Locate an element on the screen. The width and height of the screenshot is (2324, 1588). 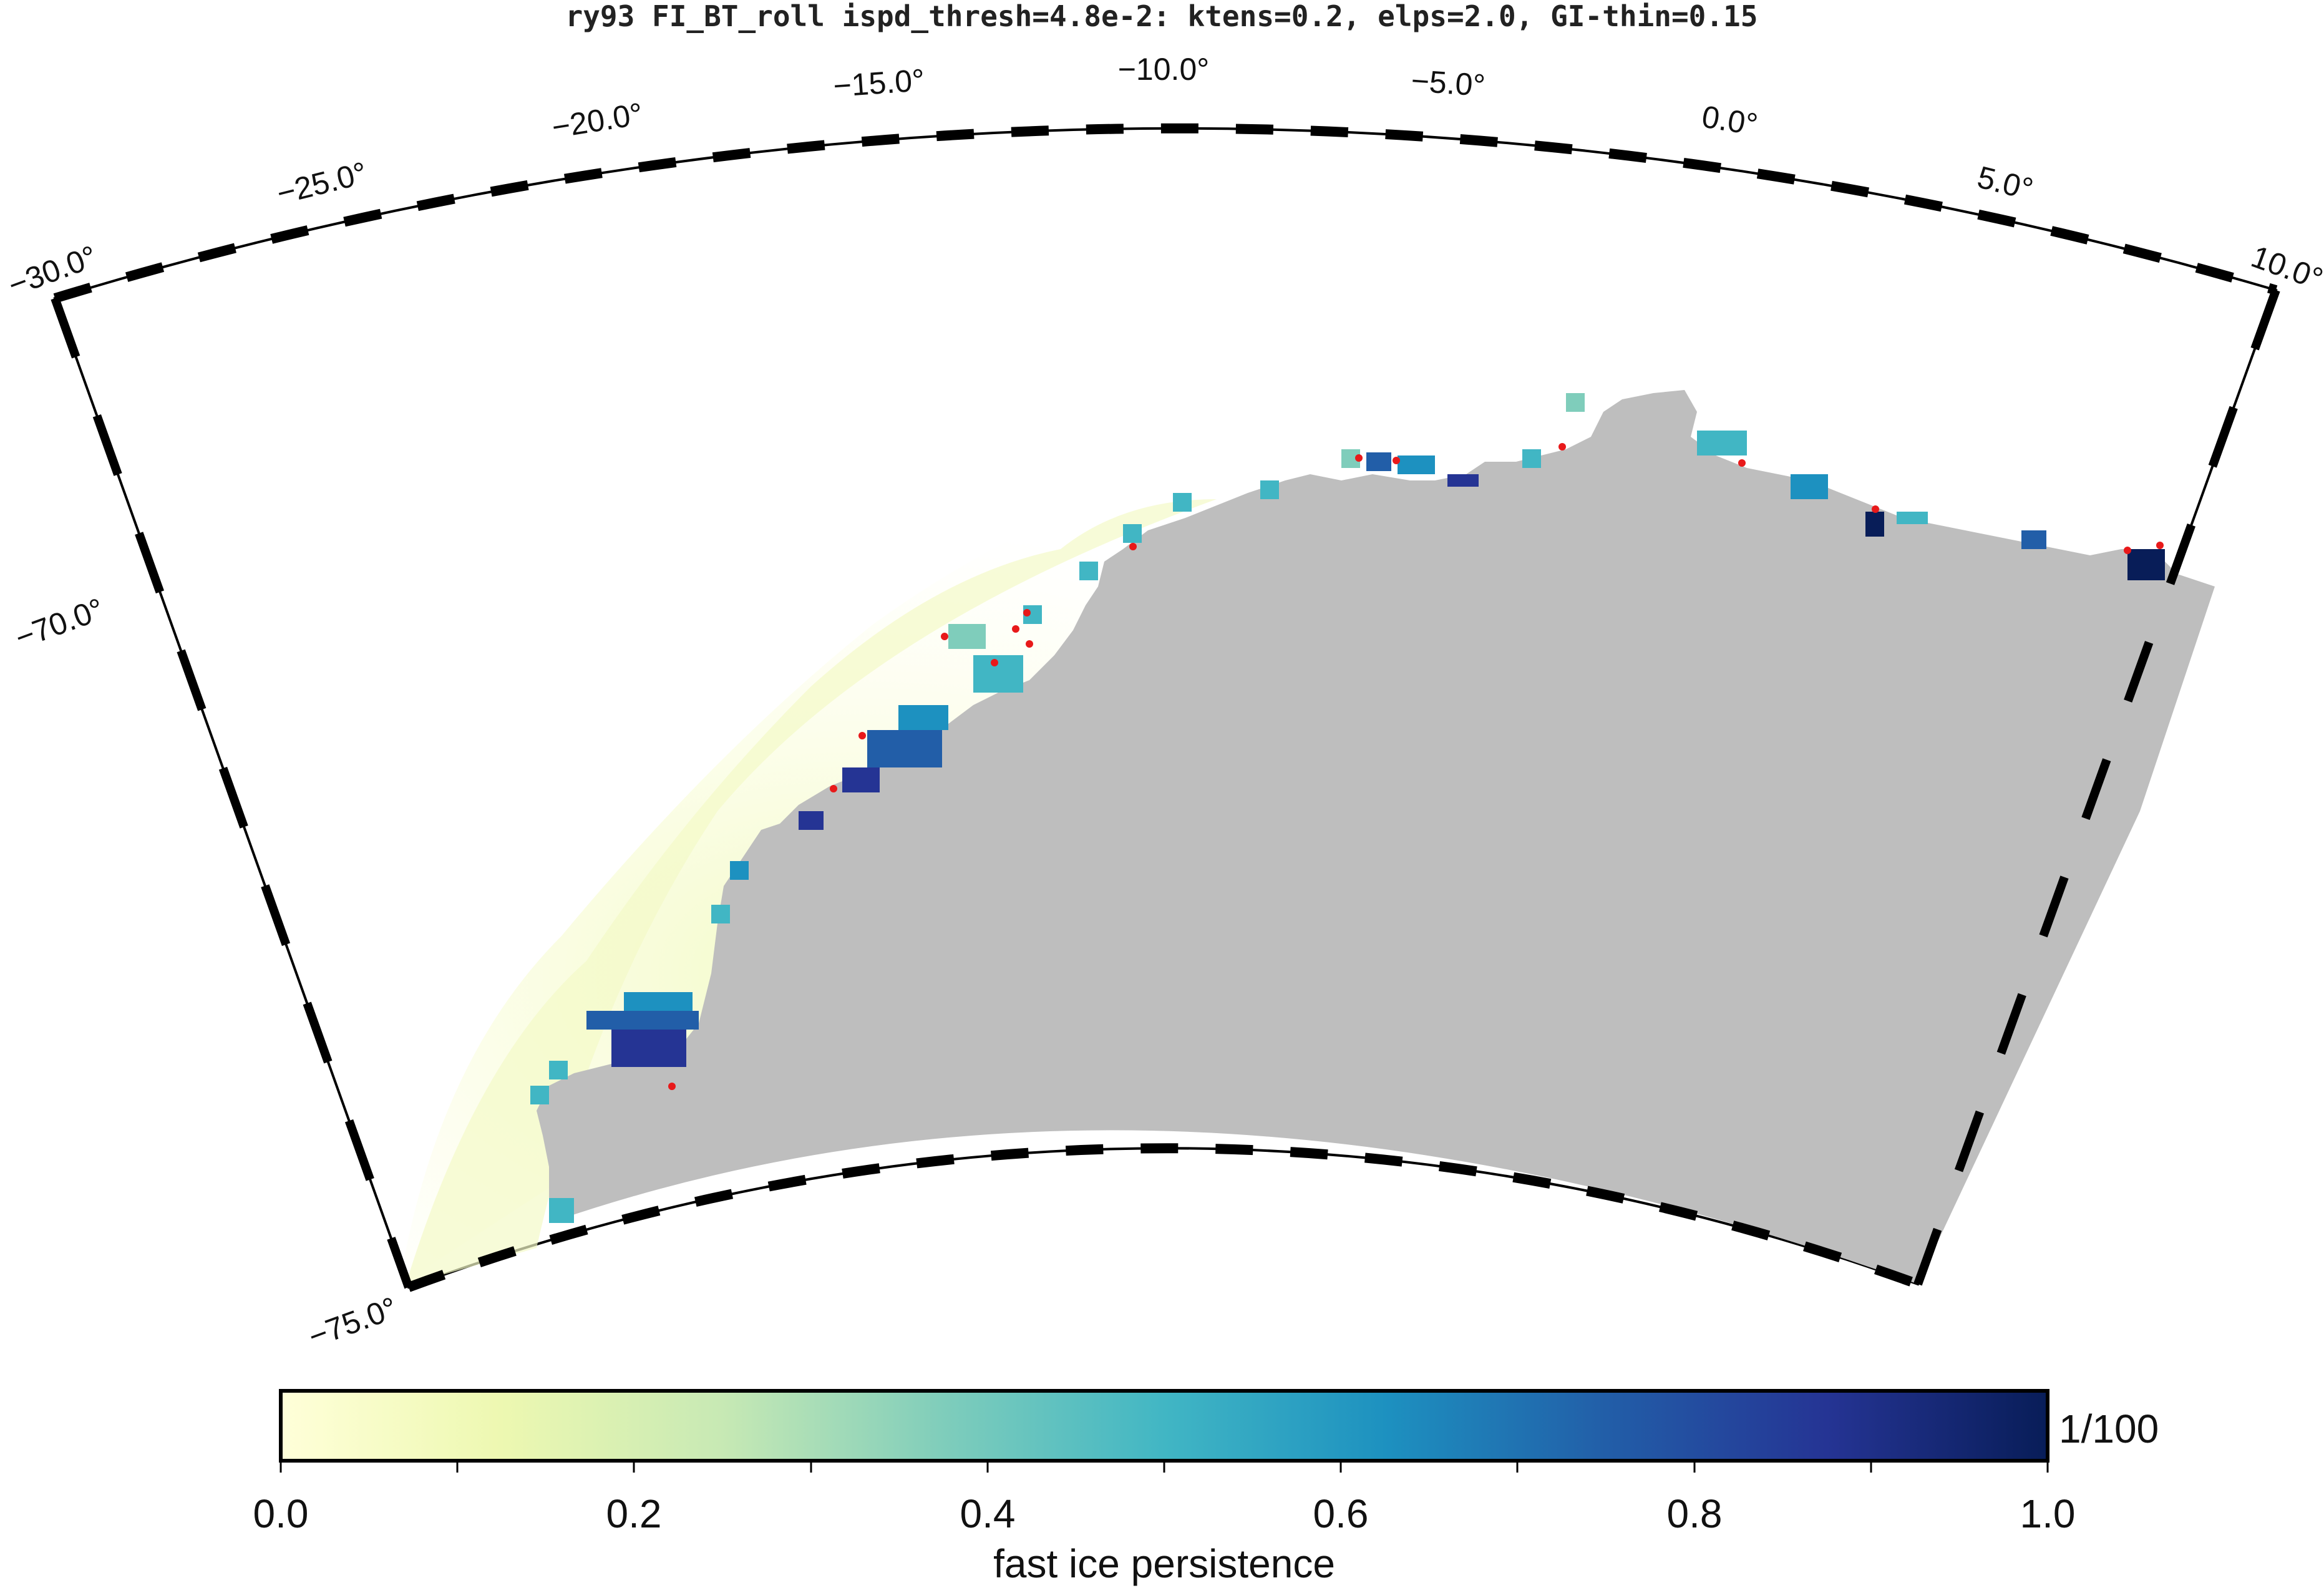
lat-label: −70.0° is located at coordinates (60, 624).